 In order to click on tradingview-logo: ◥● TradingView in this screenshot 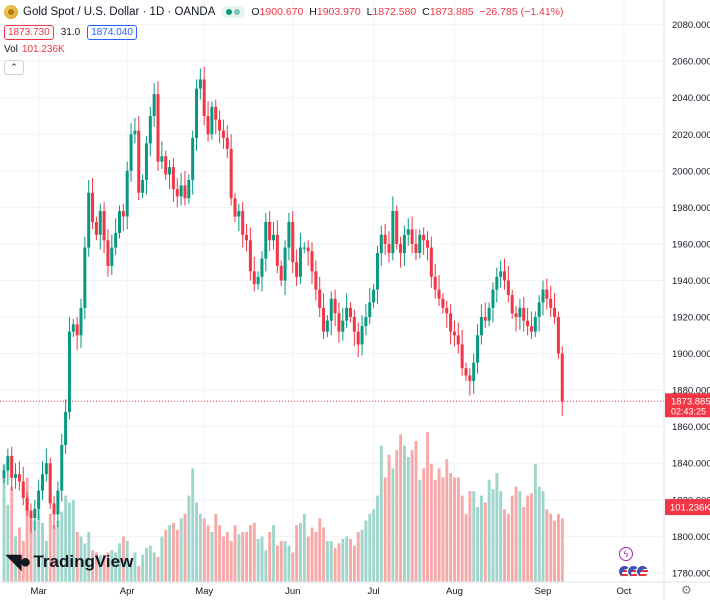, I will do `click(69, 561)`.